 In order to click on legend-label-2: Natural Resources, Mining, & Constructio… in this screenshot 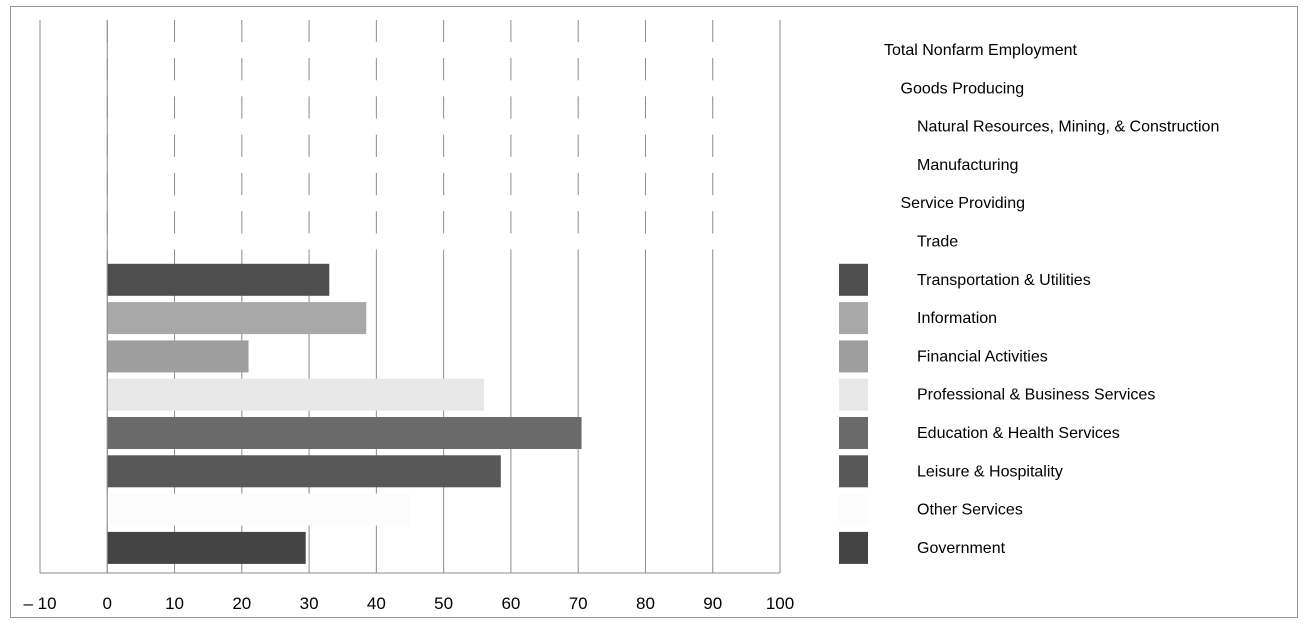, I will do `click(1068, 127)`.